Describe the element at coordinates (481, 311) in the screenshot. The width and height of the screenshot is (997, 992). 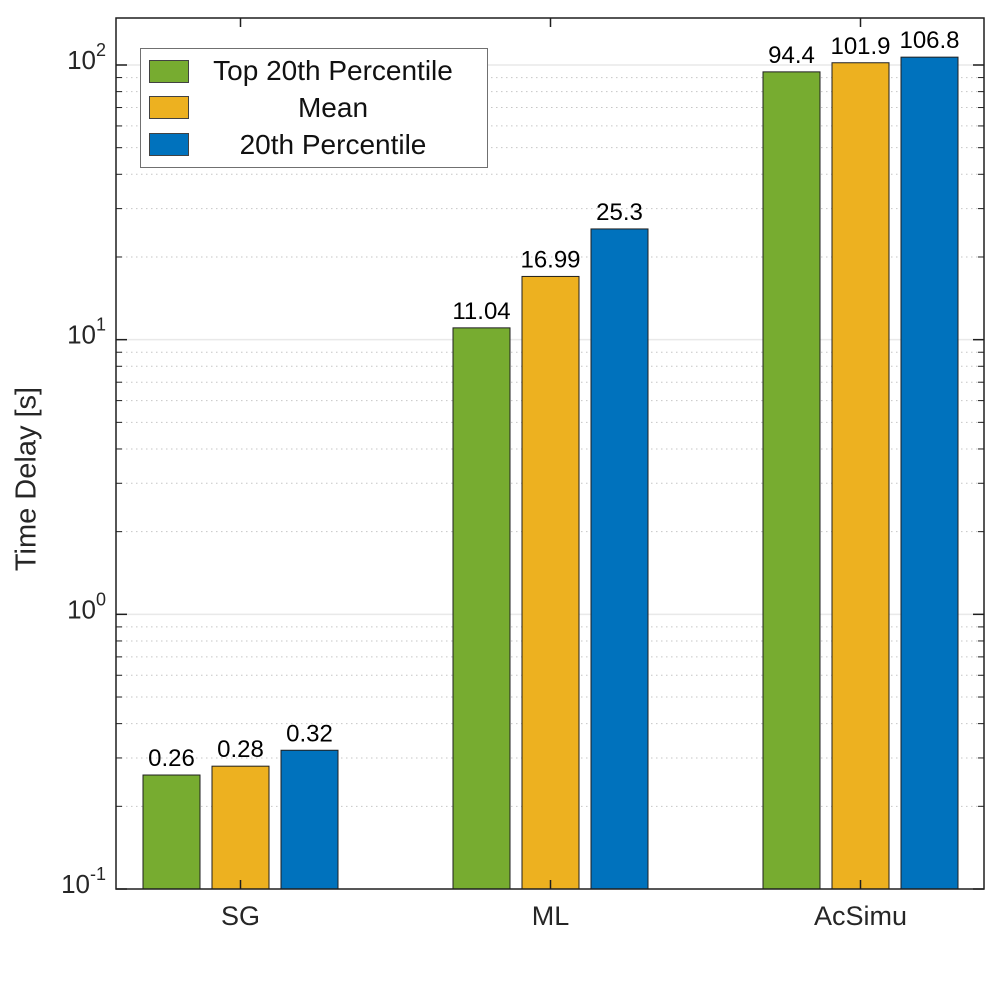
I see `value-label: 11.04` at that location.